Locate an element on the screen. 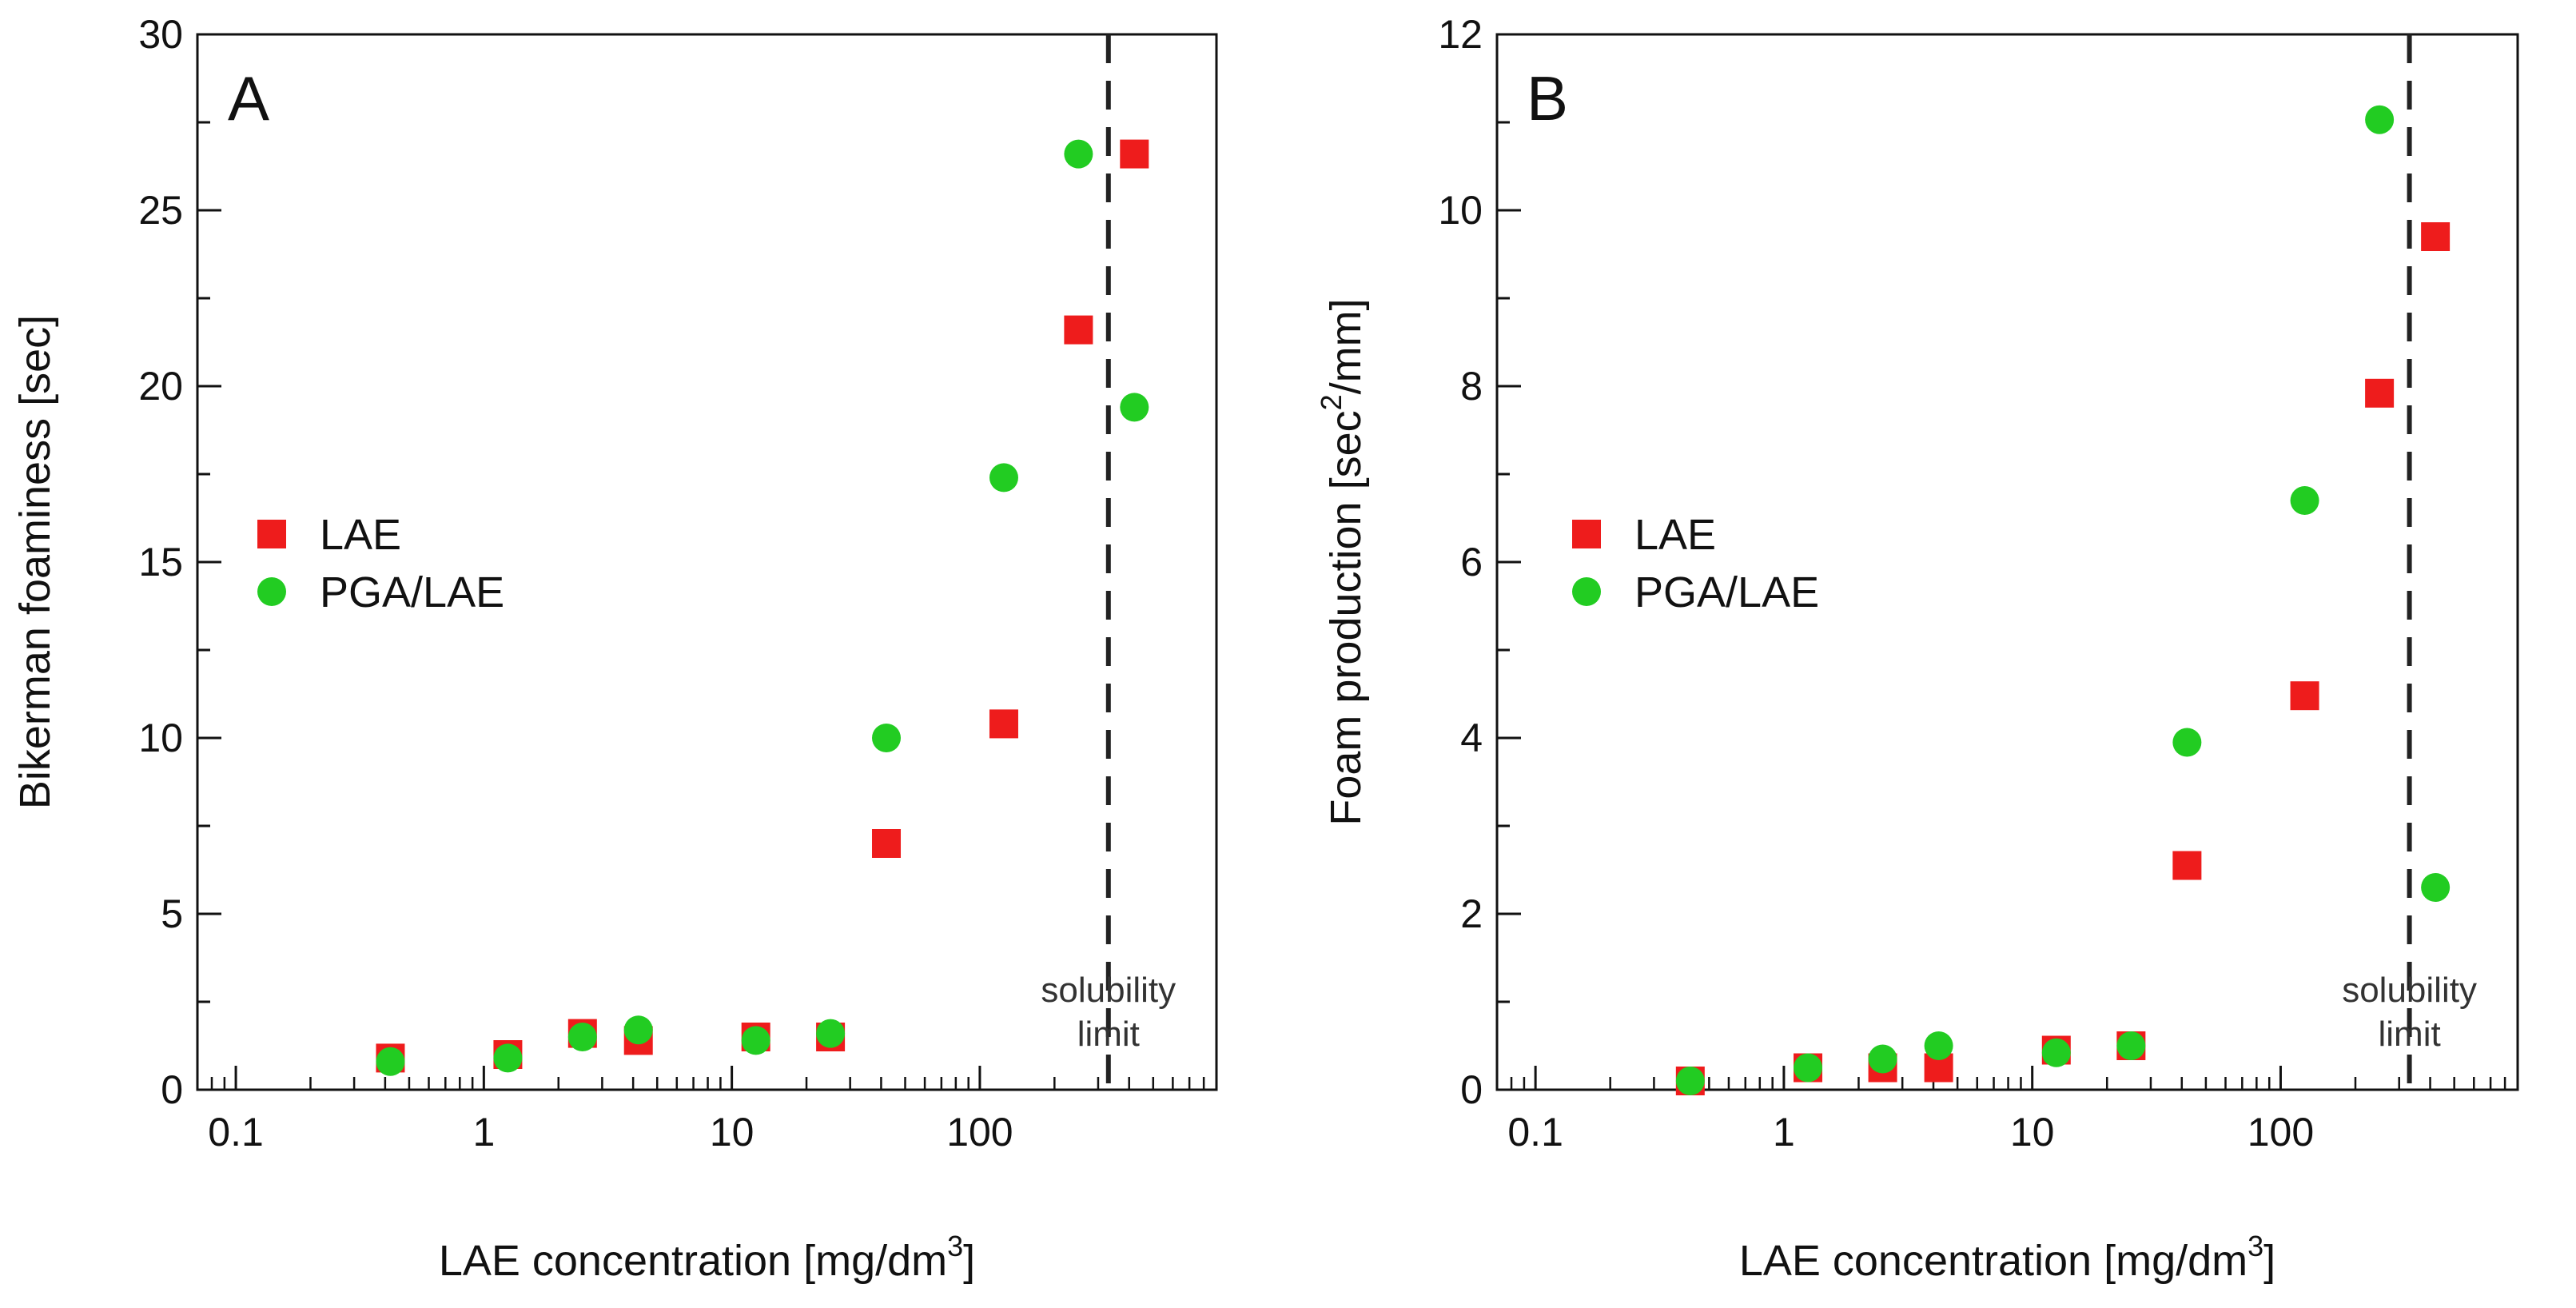 This screenshot has width=2576, height=1308. y-axis-title: Bikerman foaminess [sec] is located at coordinates (35, 562).